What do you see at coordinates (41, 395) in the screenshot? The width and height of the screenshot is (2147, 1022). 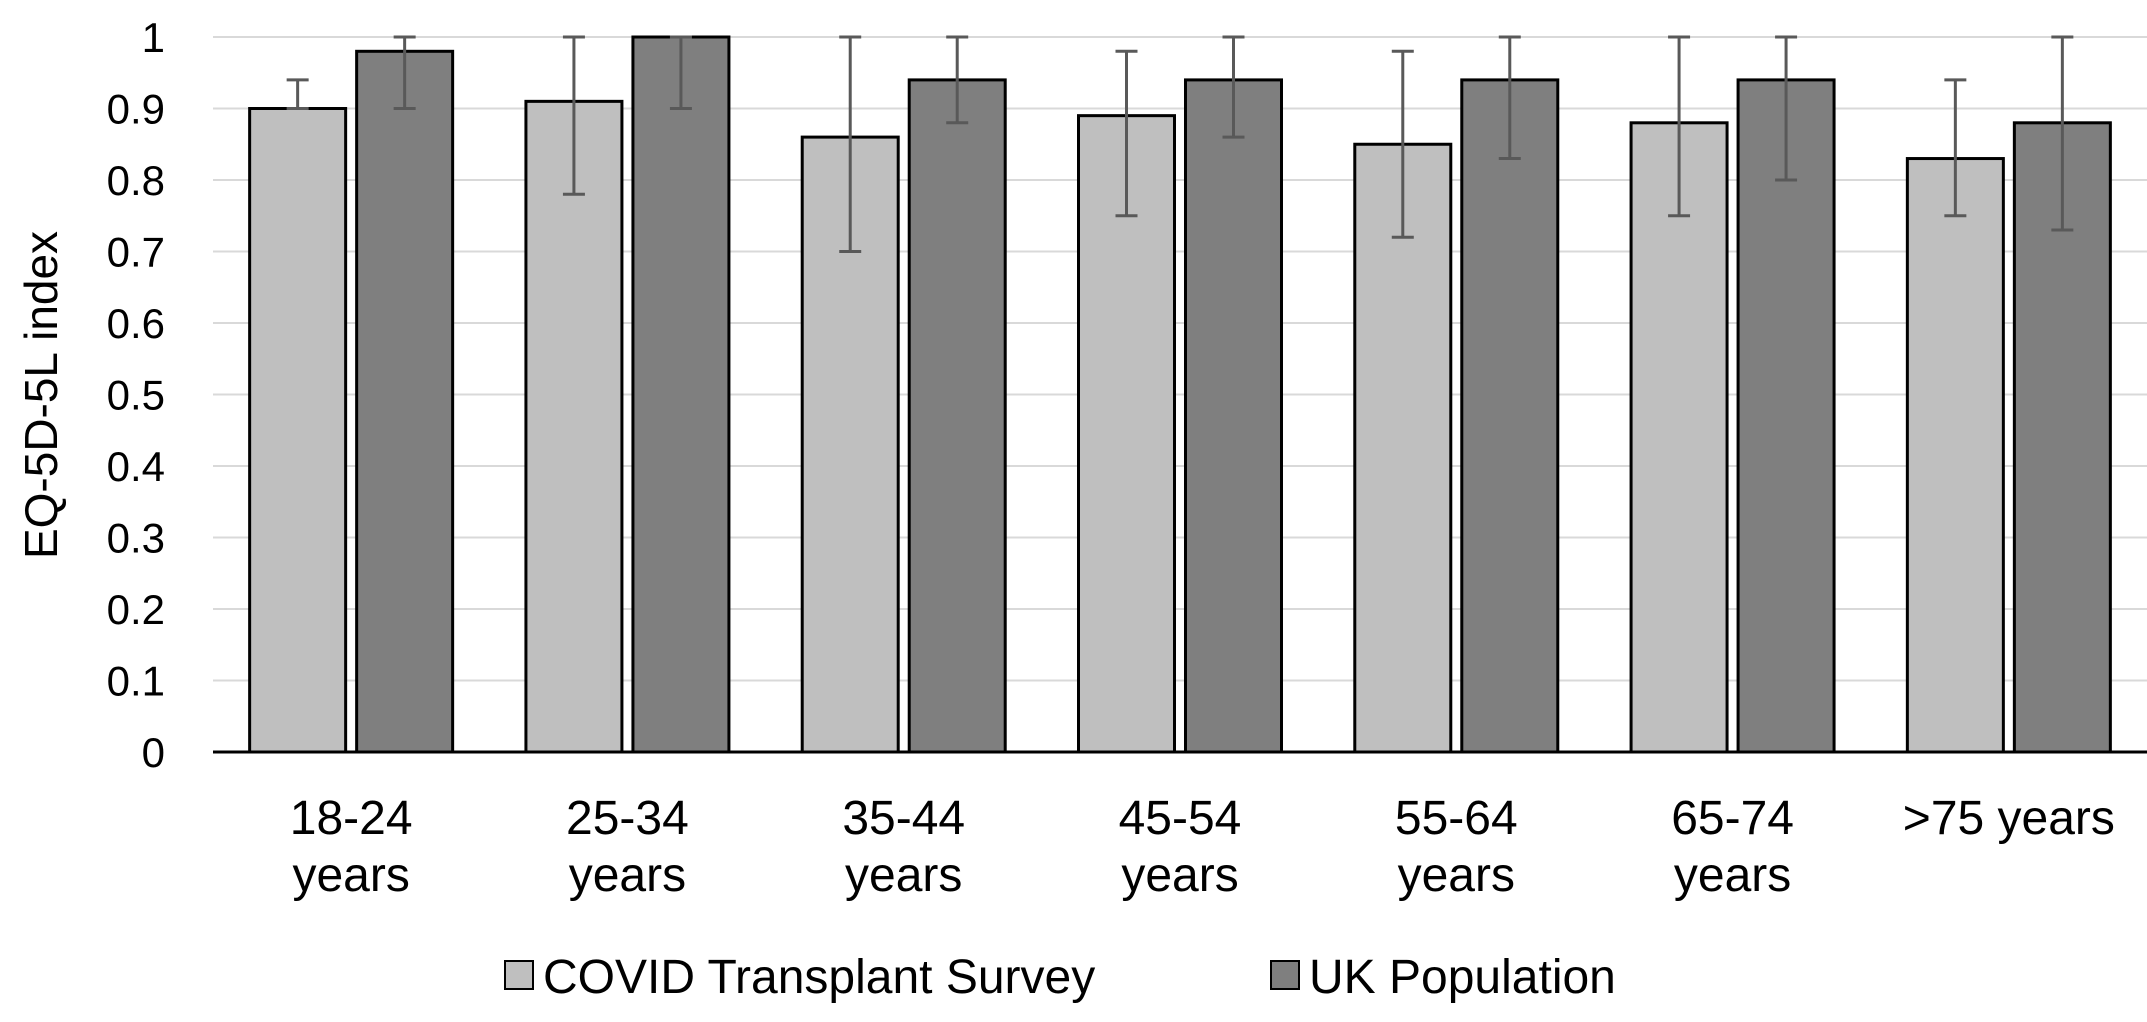 I see `y-axis-title: EQ-5D-5L index` at bounding box center [41, 395].